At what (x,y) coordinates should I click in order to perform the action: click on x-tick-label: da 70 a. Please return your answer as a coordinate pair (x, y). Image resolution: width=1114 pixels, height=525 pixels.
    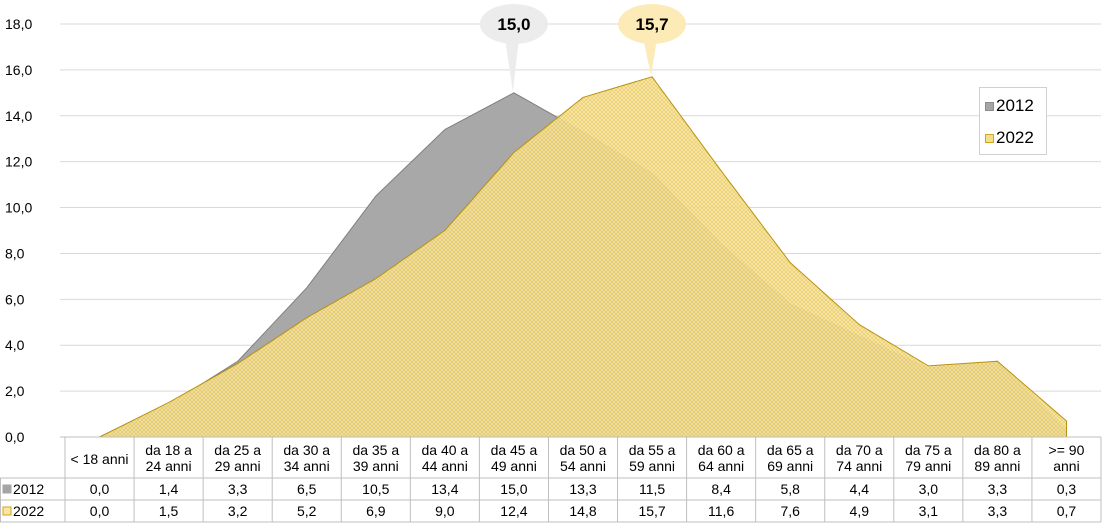
    Looking at the image, I should click on (859, 450).